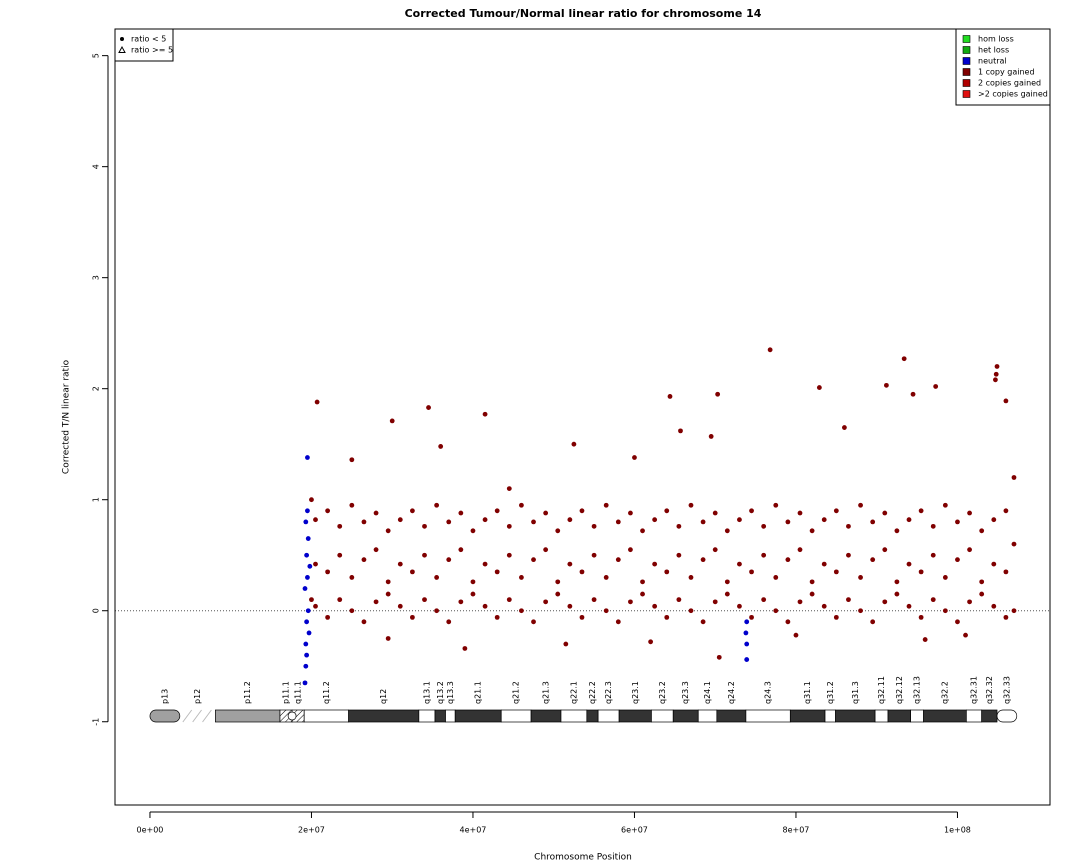 This screenshot has width=1080, height=864. I want to click on band-label: q32.2, so click(944, 692).